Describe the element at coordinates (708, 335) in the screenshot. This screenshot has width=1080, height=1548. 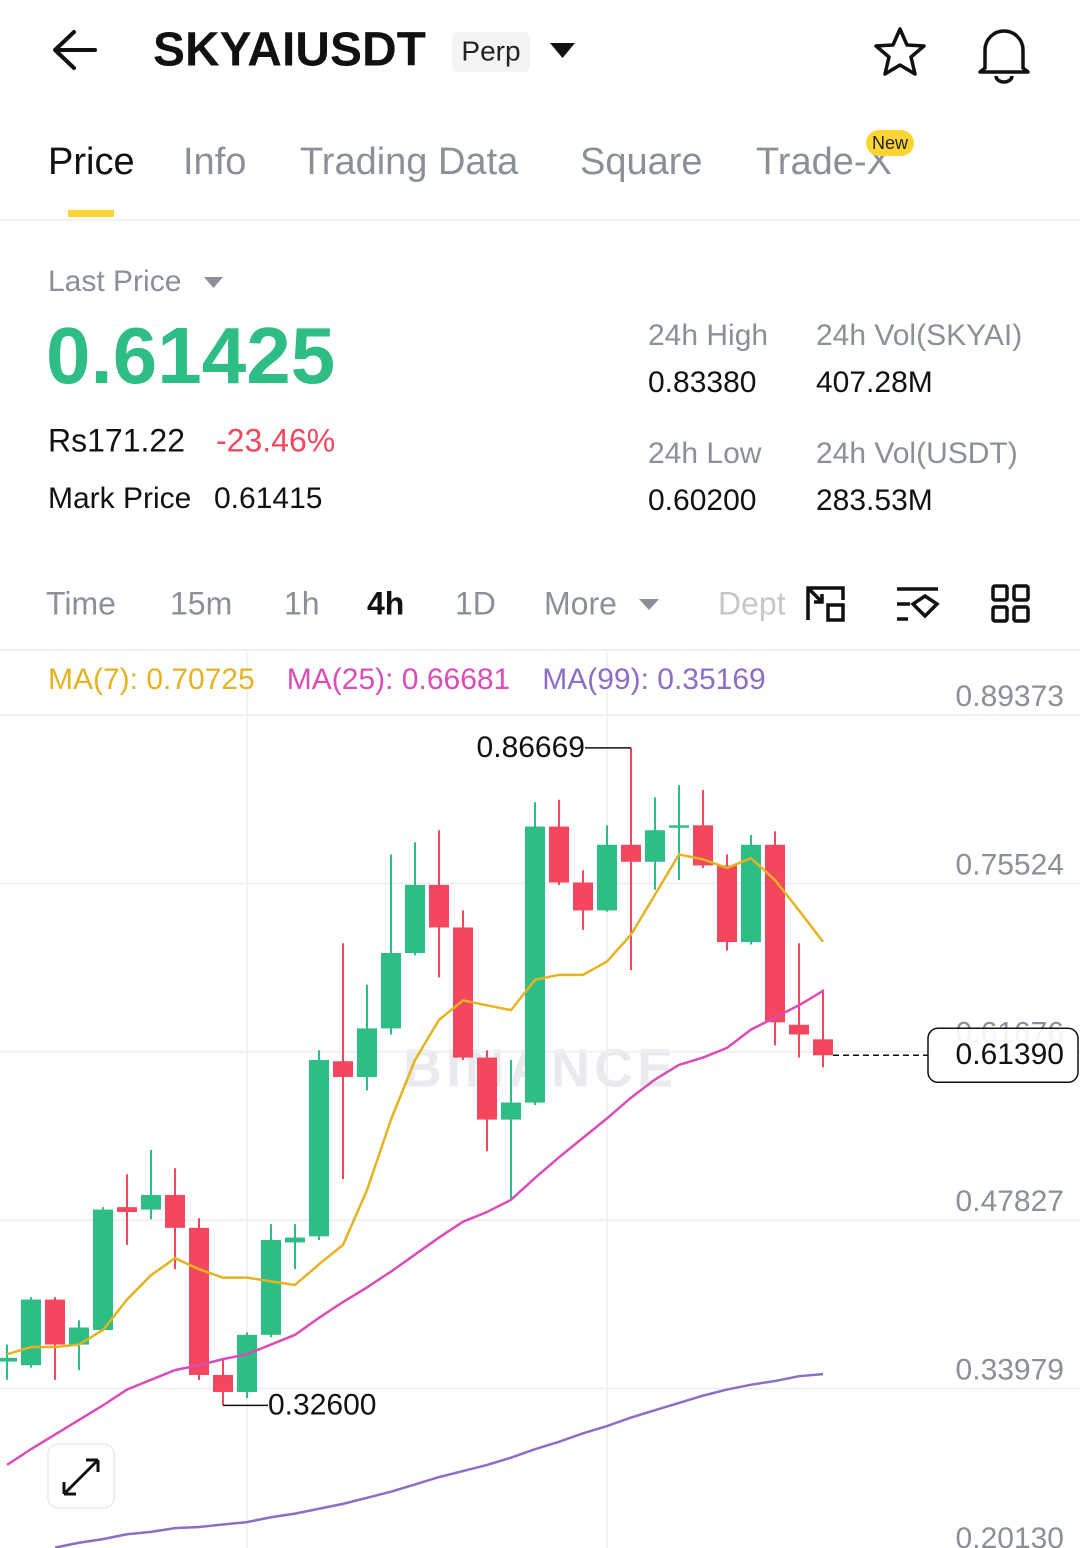
I see `stat-label: 24h High` at that location.